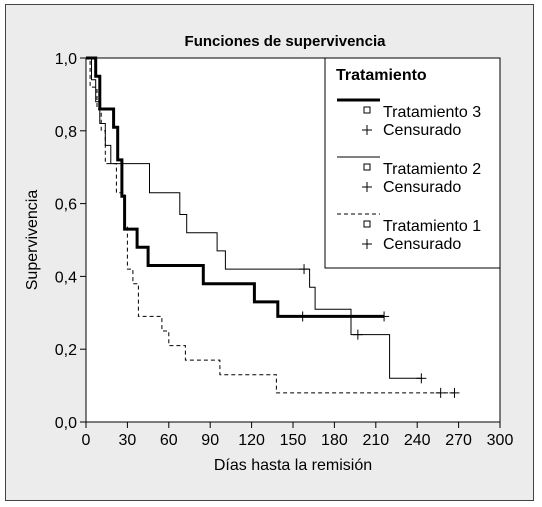 The image size is (542, 507). Describe the element at coordinates (422, 130) in the screenshot. I see `legend-entry-2: Censurado` at that location.